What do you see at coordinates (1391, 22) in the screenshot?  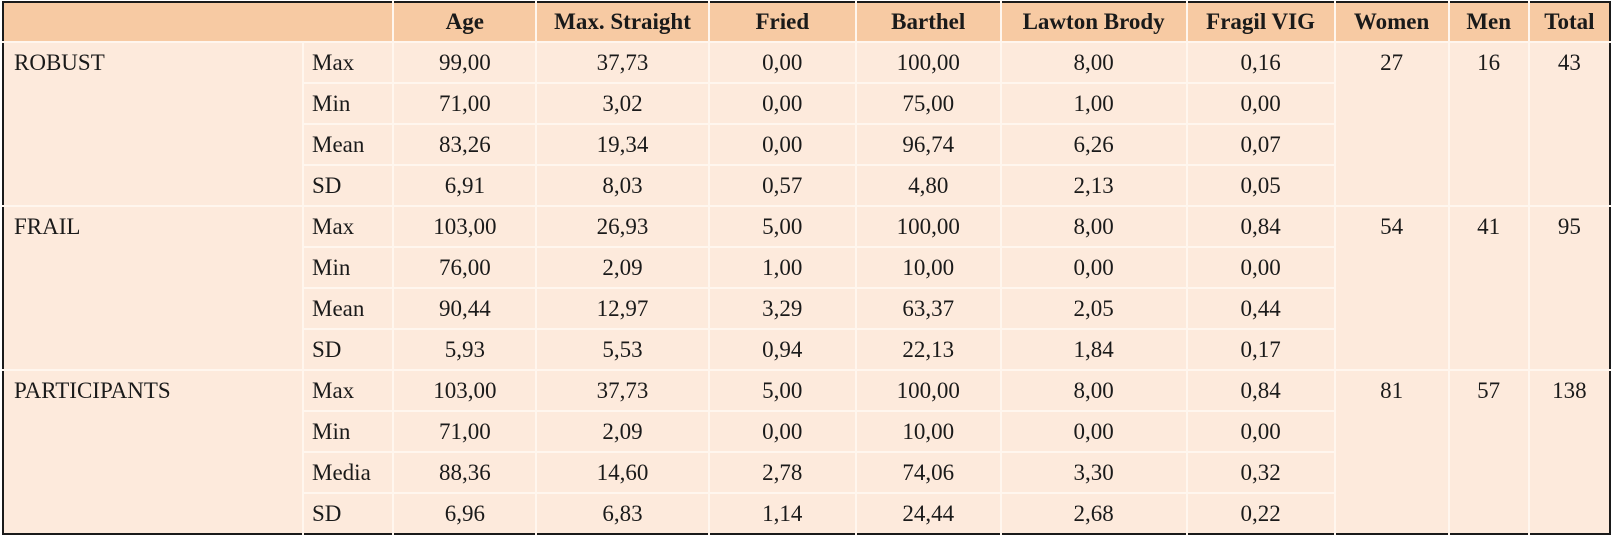 I see `header-women: Women` at bounding box center [1391, 22].